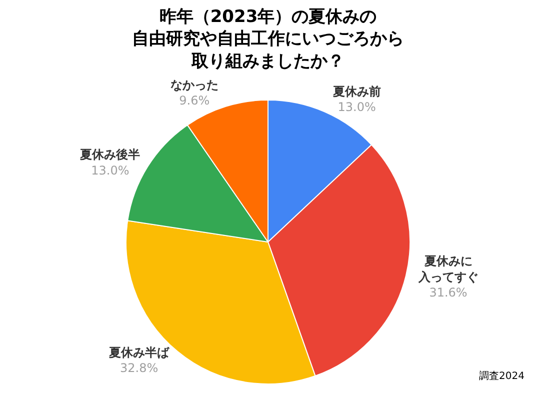  Describe the element at coordinates (139, 352) in the screenshot. I see `slice-label: 夏休み半ば` at that location.